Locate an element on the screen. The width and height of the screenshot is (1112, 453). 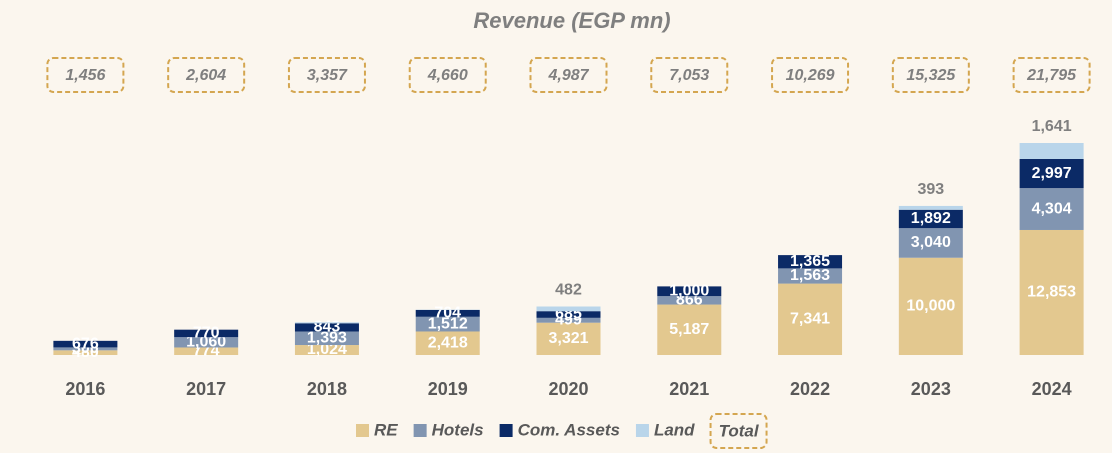
legend-label: Hotels is located at coordinates (458, 429).